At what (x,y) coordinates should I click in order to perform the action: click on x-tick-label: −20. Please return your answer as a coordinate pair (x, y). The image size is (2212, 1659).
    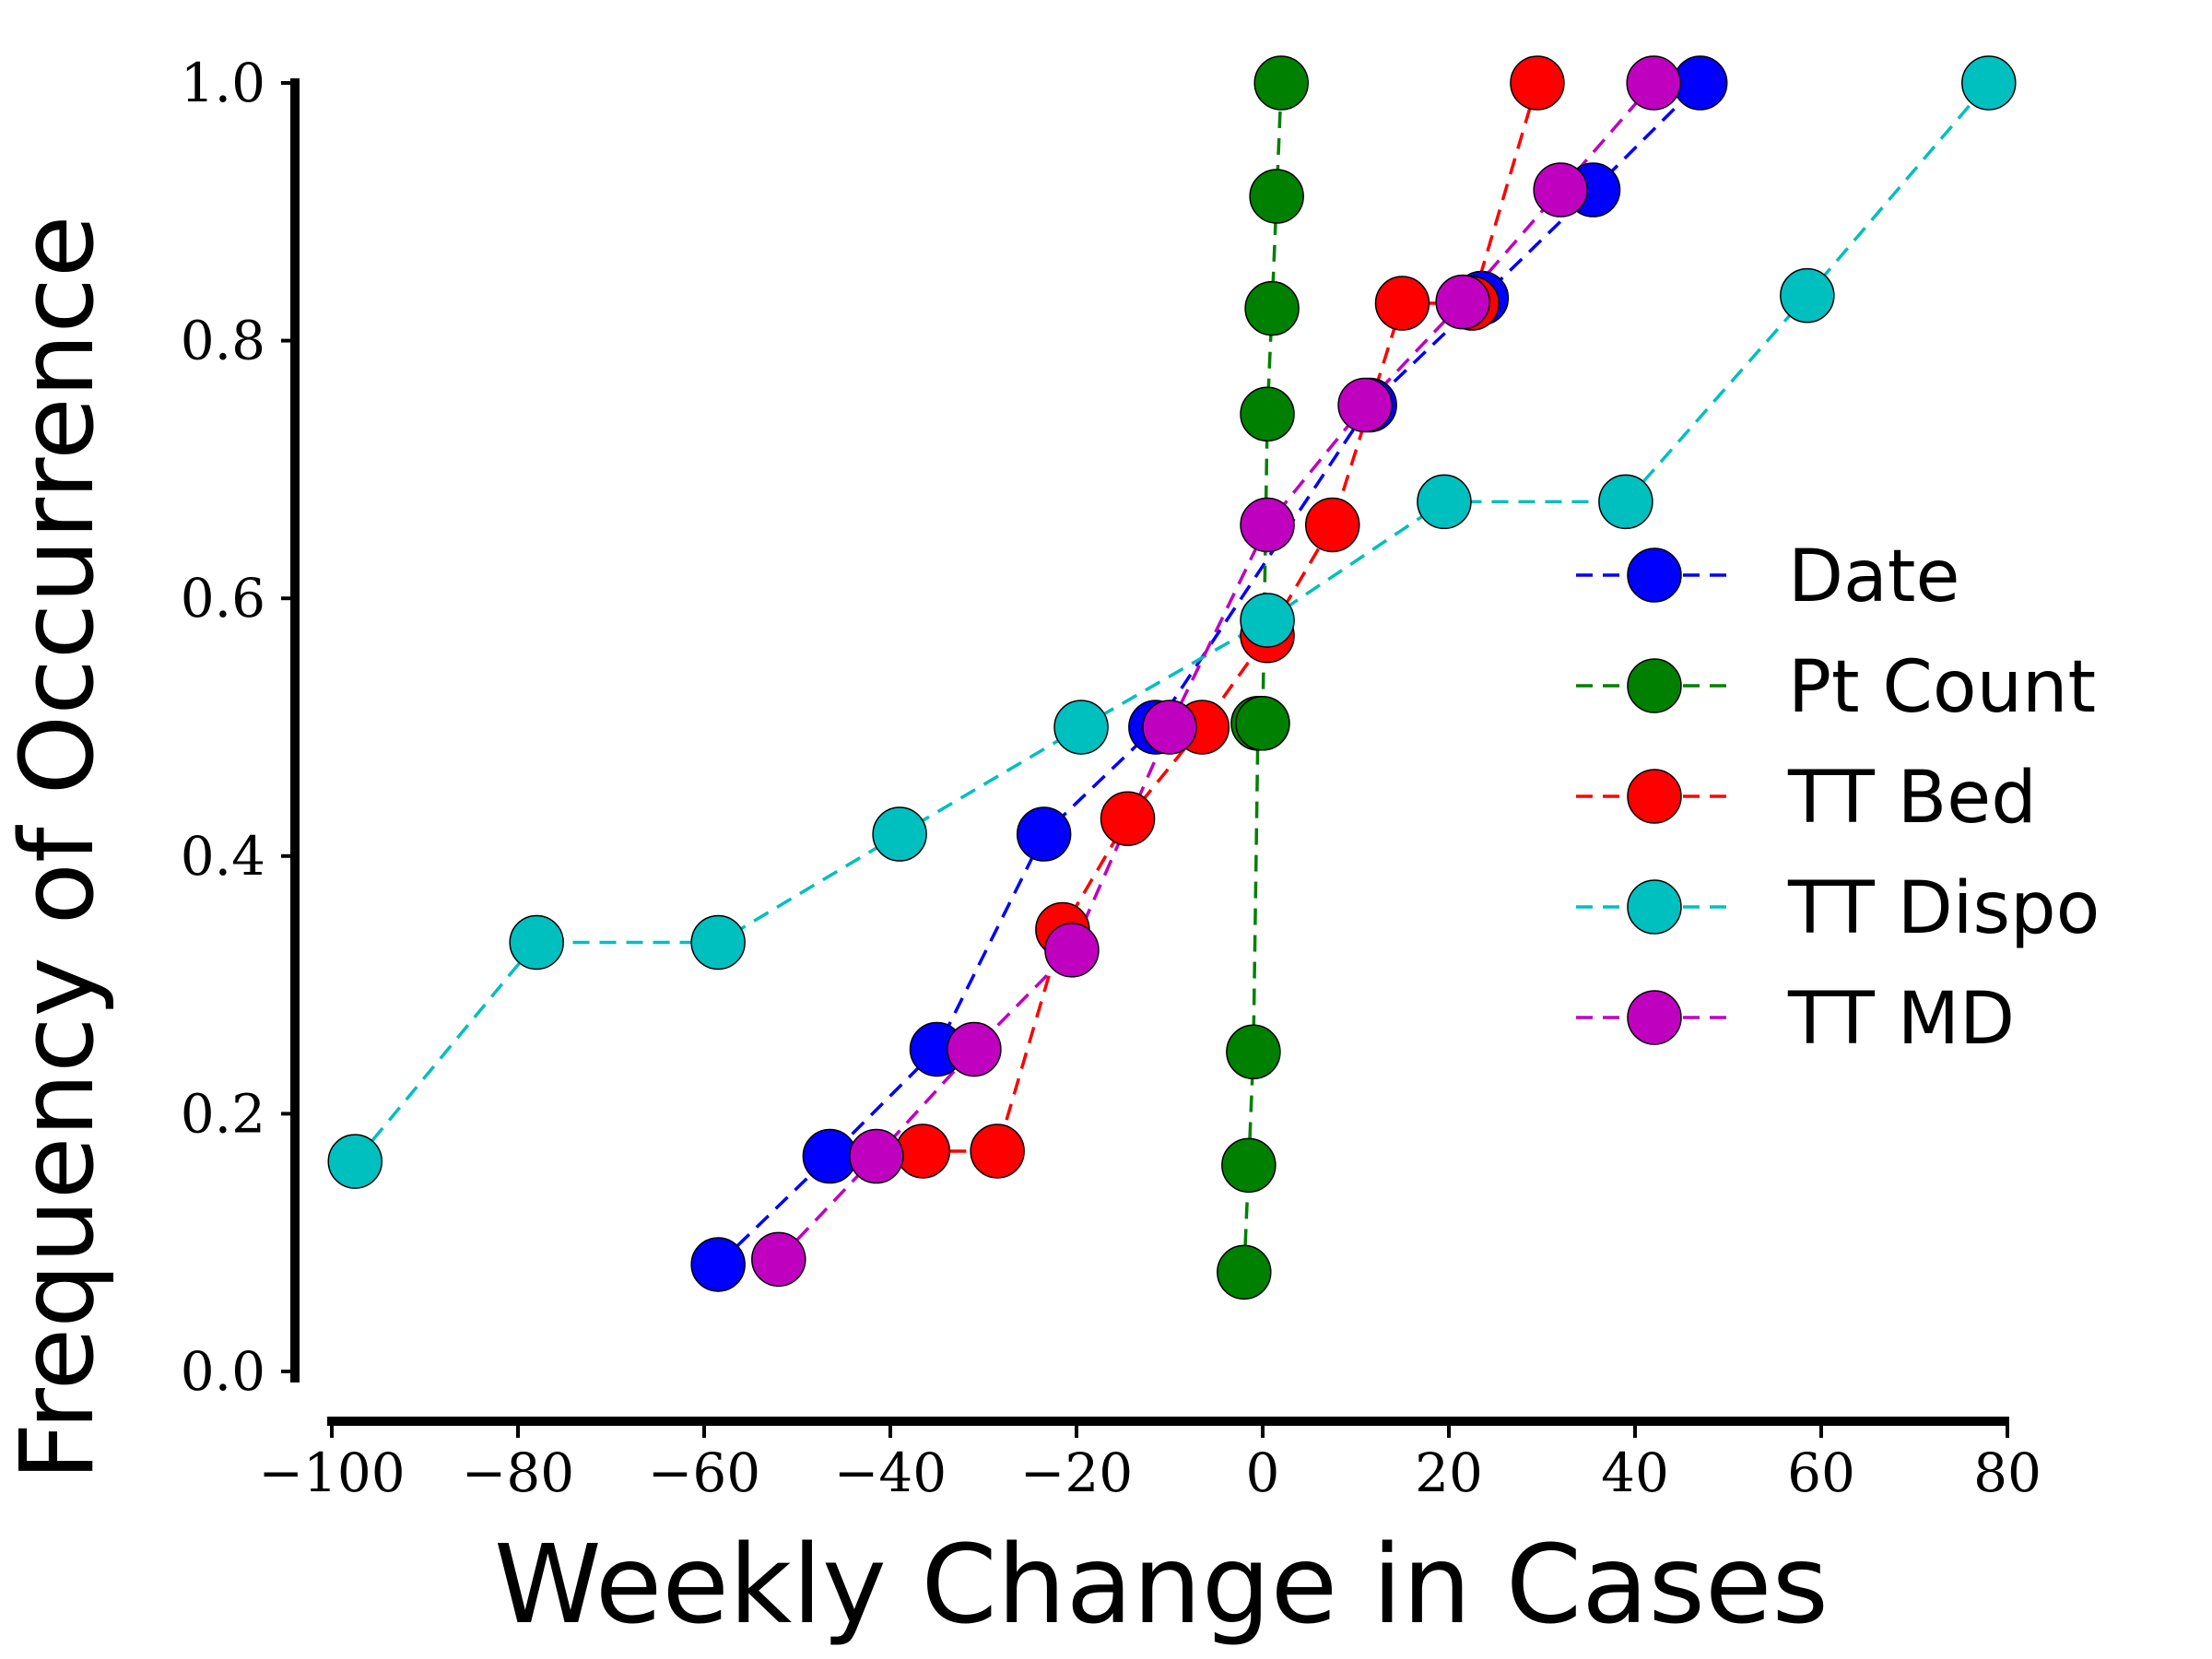
    Looking at the image, I should click on (1076, 1472).